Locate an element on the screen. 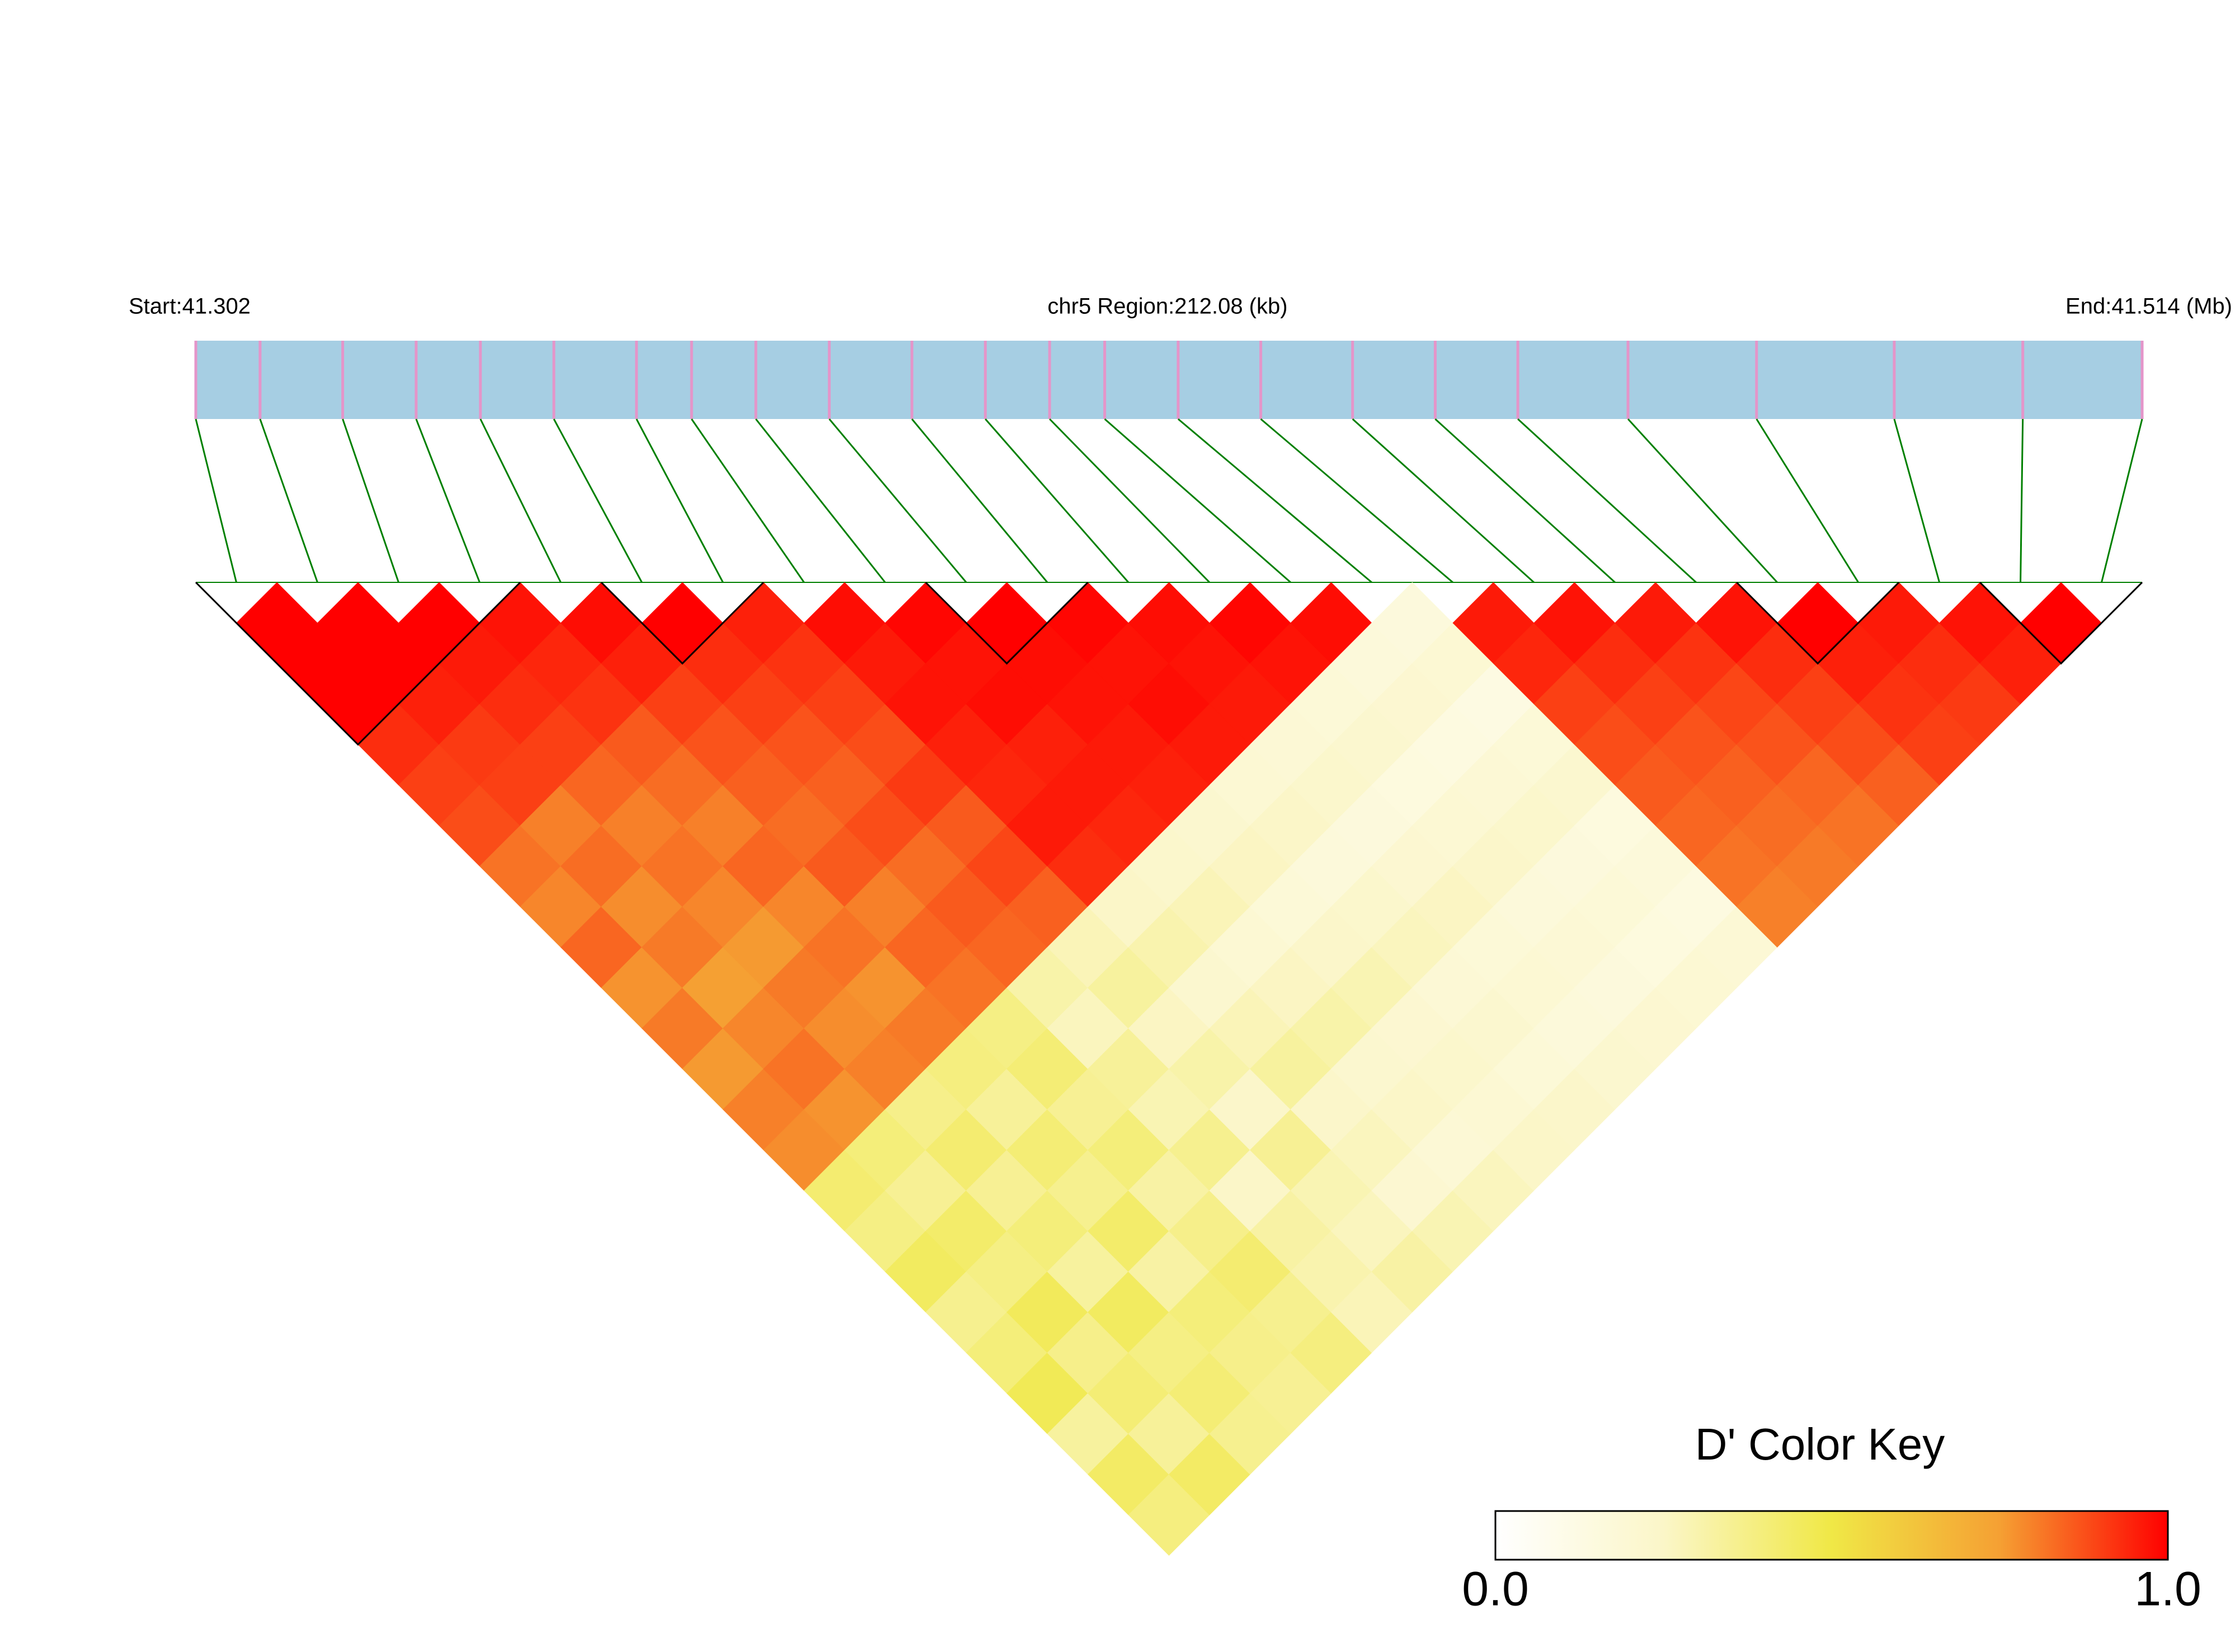  end-label: End:41.514 (Mb) is located at coordinates (2148, 306).